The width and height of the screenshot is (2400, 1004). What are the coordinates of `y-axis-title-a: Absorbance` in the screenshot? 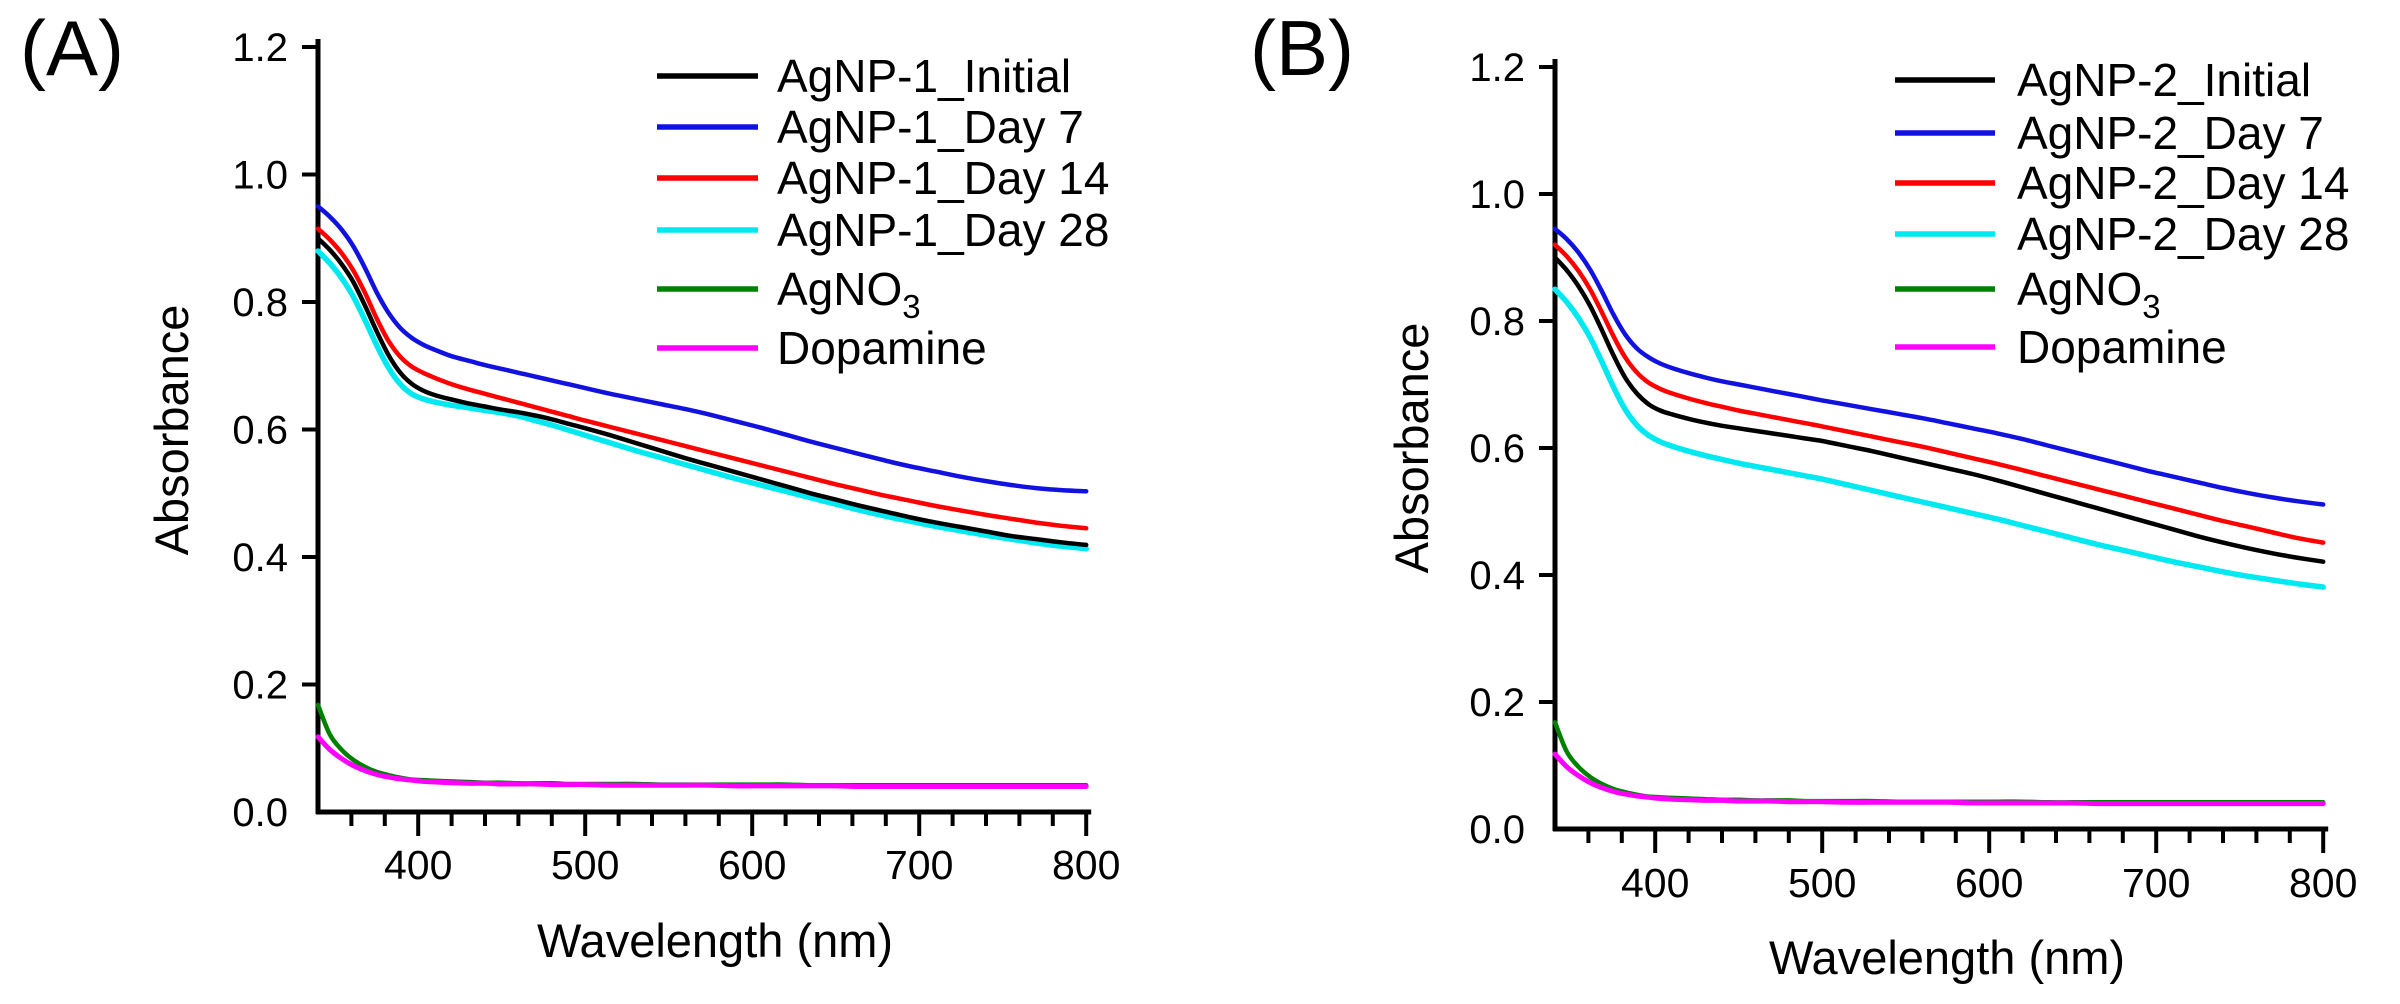 It's located at (171, 430).